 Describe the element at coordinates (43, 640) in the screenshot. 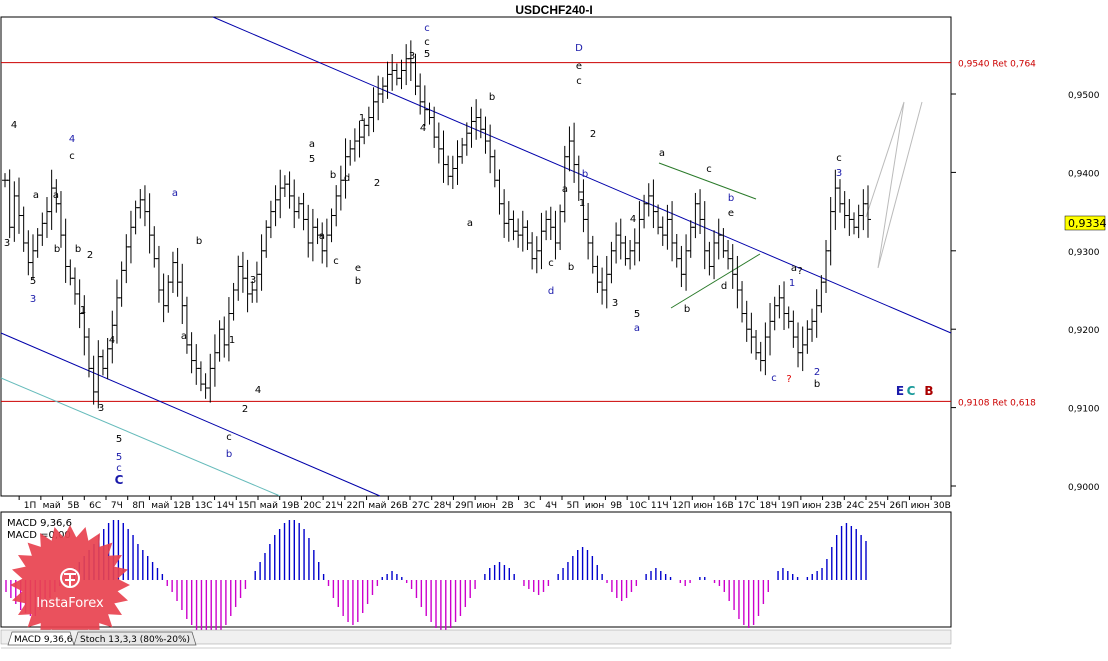

I see `tab-macd-label: MACD 9,36,6` at that location.